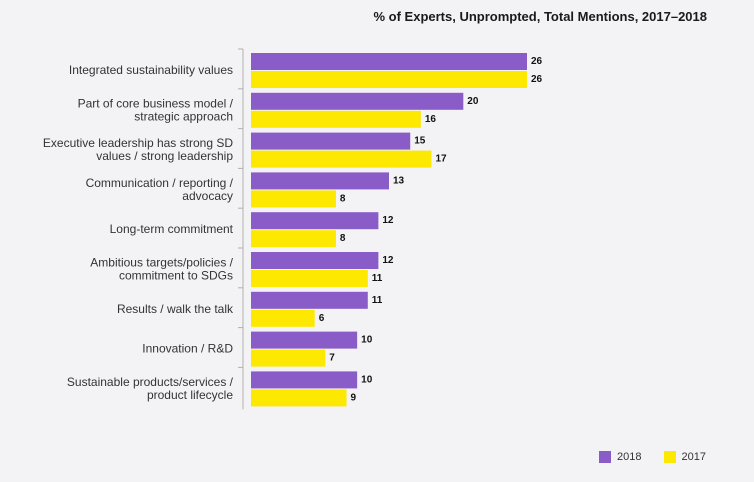  Describe the element at coordinates (537, 79) in the screenshot. I see `data-label-2017: 26` at that location.